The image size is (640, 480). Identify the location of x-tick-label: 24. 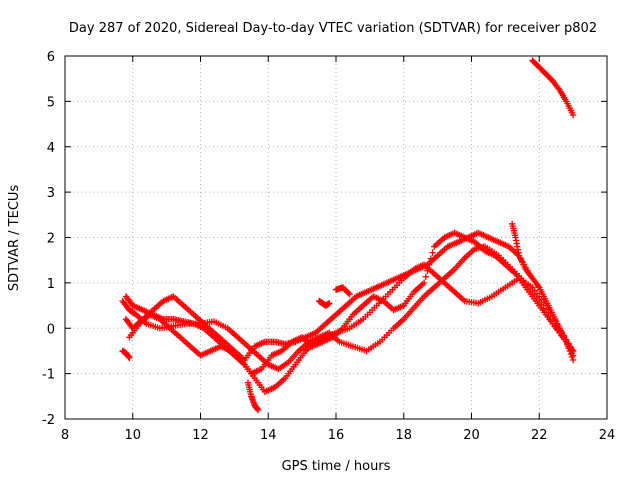
(607, 435).